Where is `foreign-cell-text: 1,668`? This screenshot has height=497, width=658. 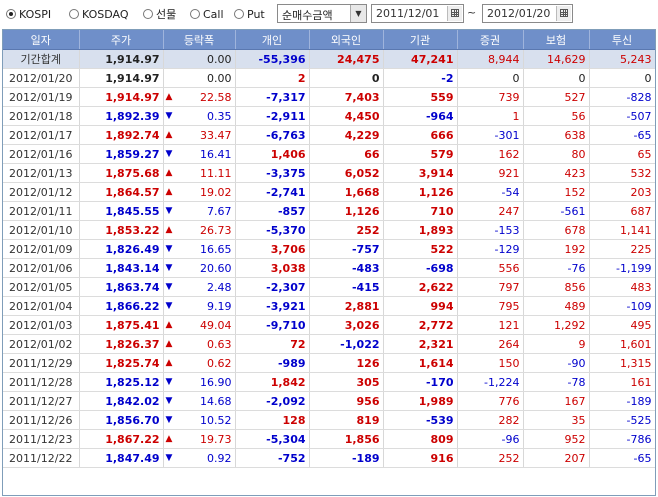
foreign-cell-text: 1,668 is located at coordinates (362, 192).